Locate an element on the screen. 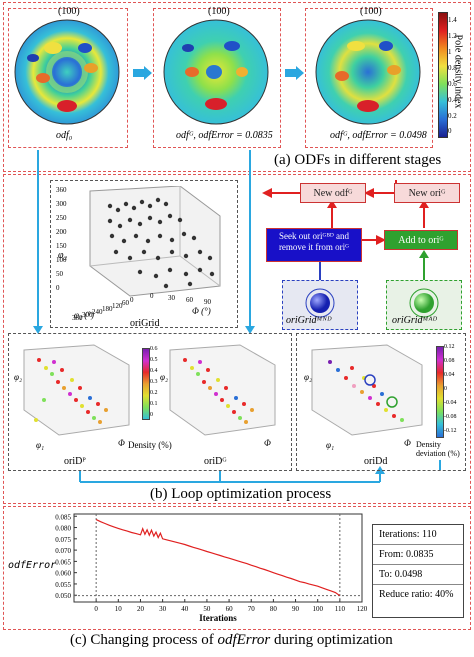 The image size is (474, 657). deviation-colorbar-ticks: 0.12 0.08 0.04 0 -0.04 -0.08 -0.12 is located at coordinates (457, 392).